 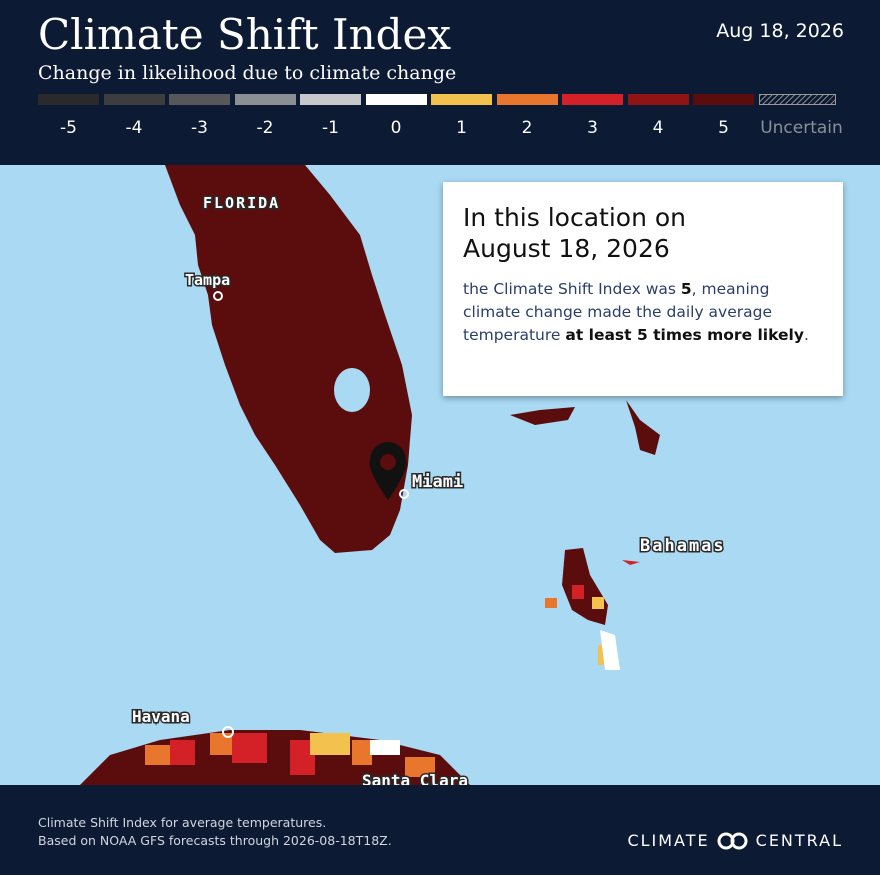 I want to click on brand-logo, so click(x=732, y=840).